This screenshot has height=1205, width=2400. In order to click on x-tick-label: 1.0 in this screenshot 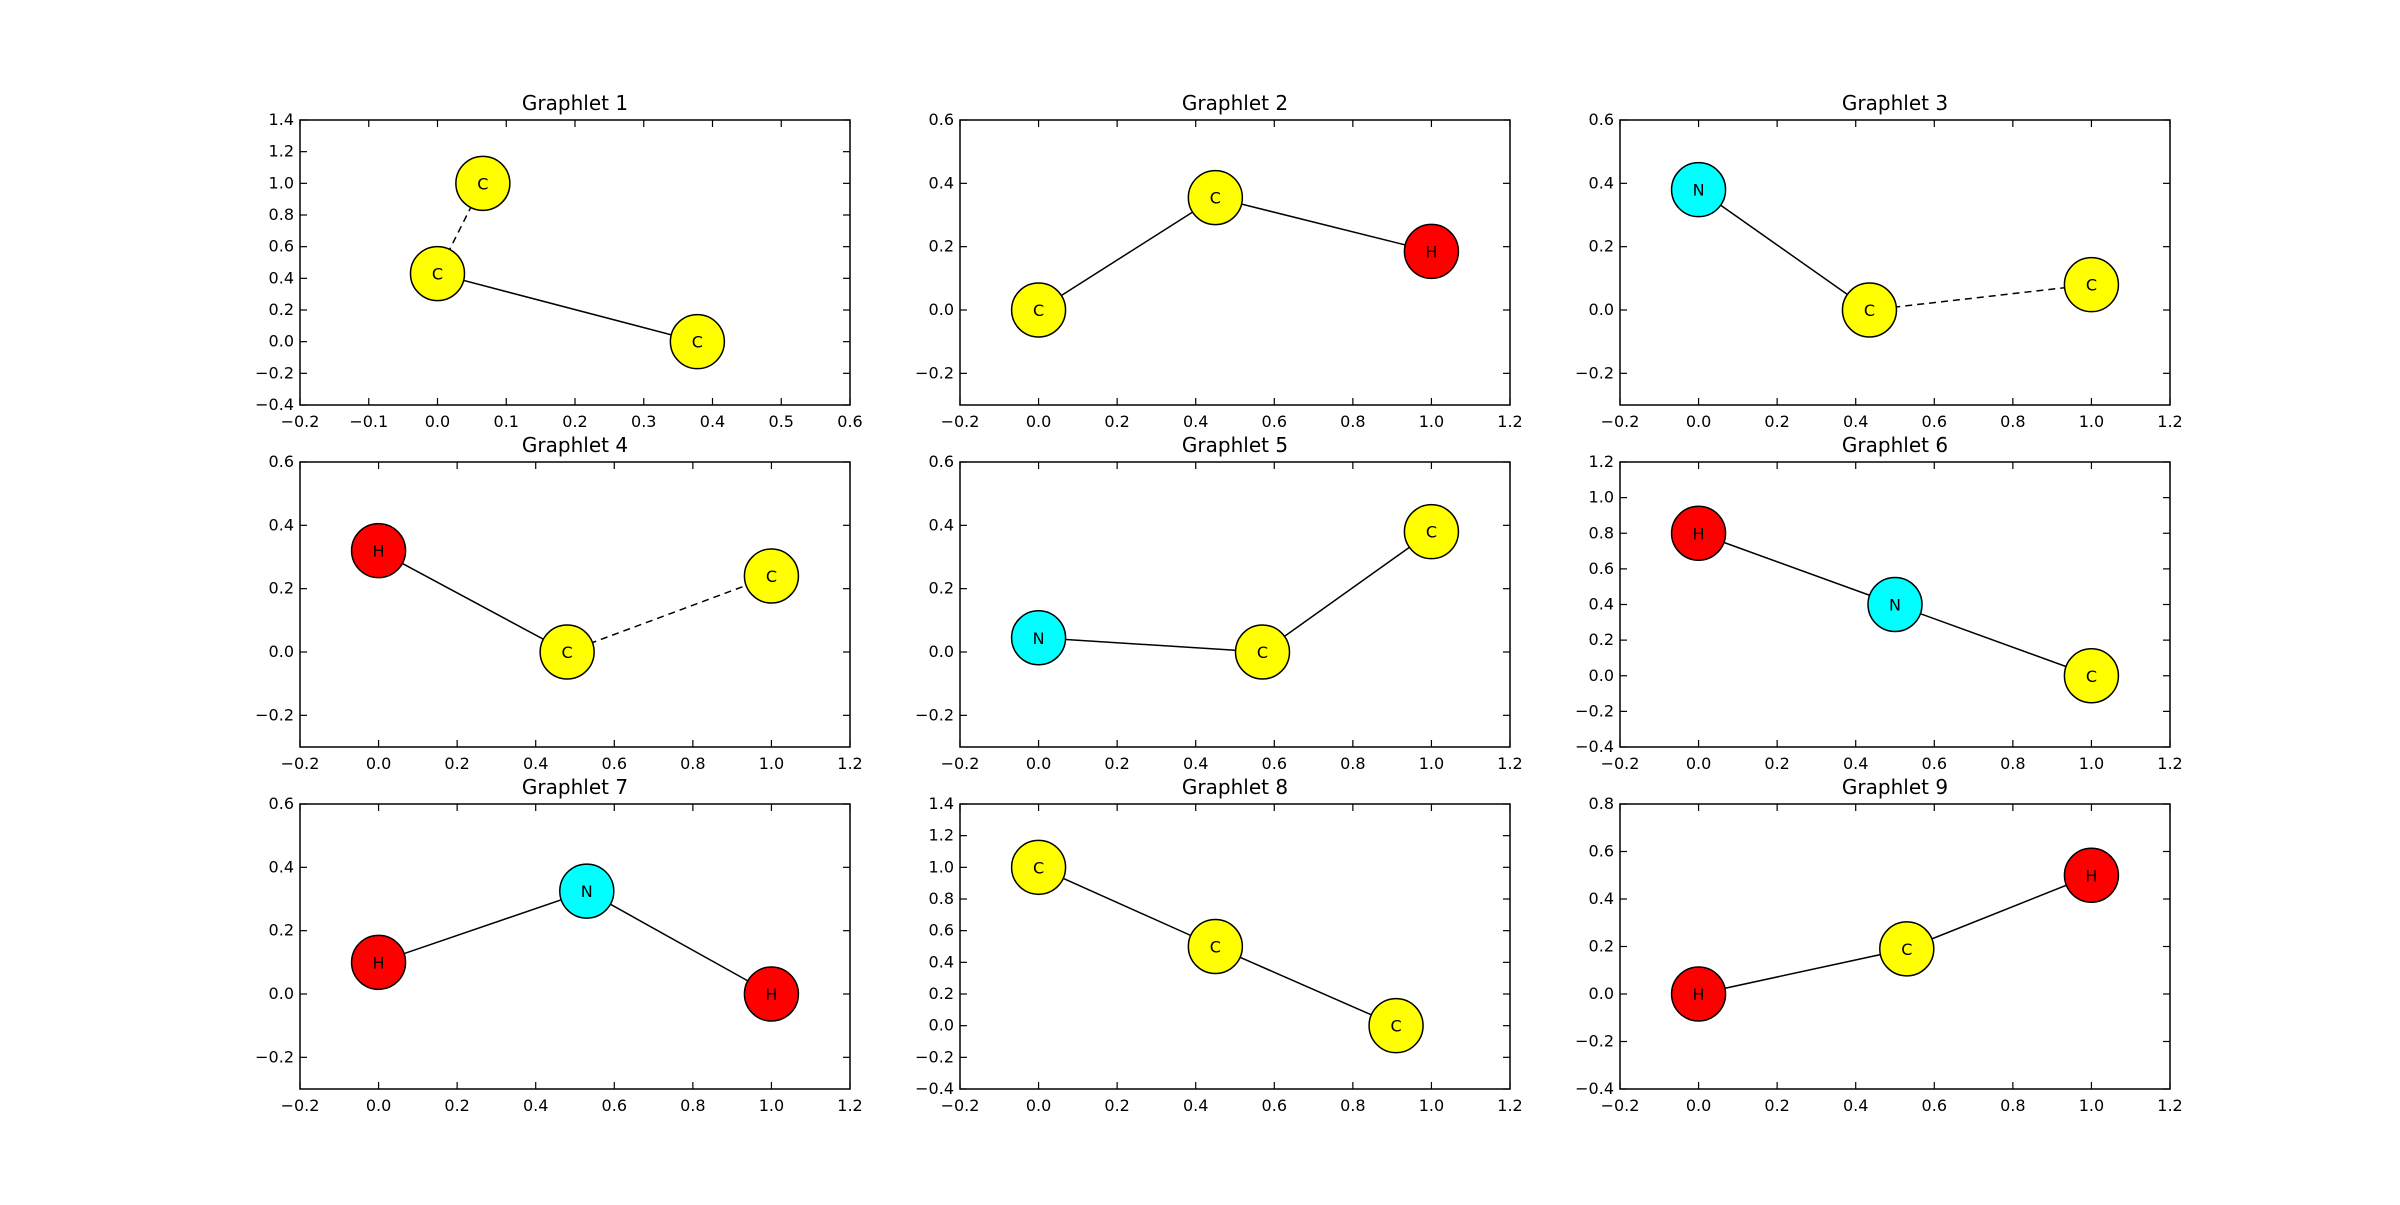, I will do `click(2091, 1105)`.